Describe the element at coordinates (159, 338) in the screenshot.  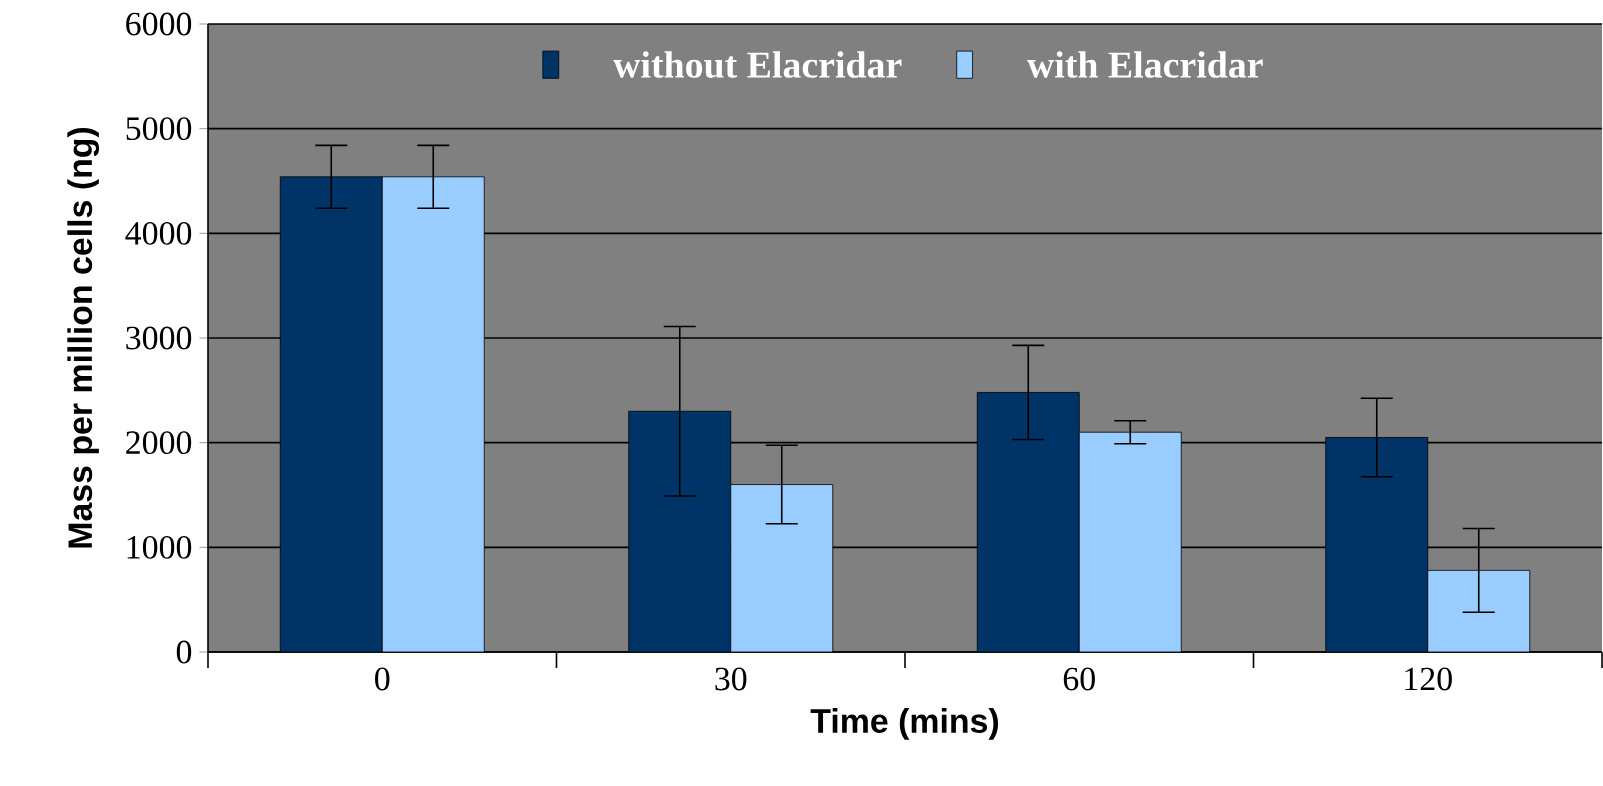
I see `y-tick-label: 3000` at that location.